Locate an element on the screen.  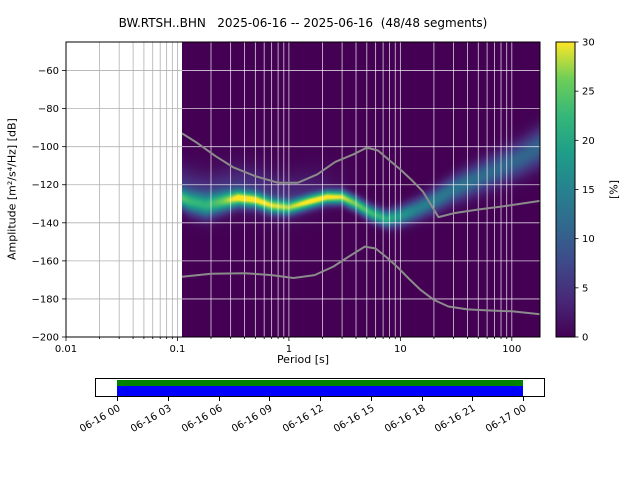
x-axis-label: Period [s] is located at coordinates (303, 359).